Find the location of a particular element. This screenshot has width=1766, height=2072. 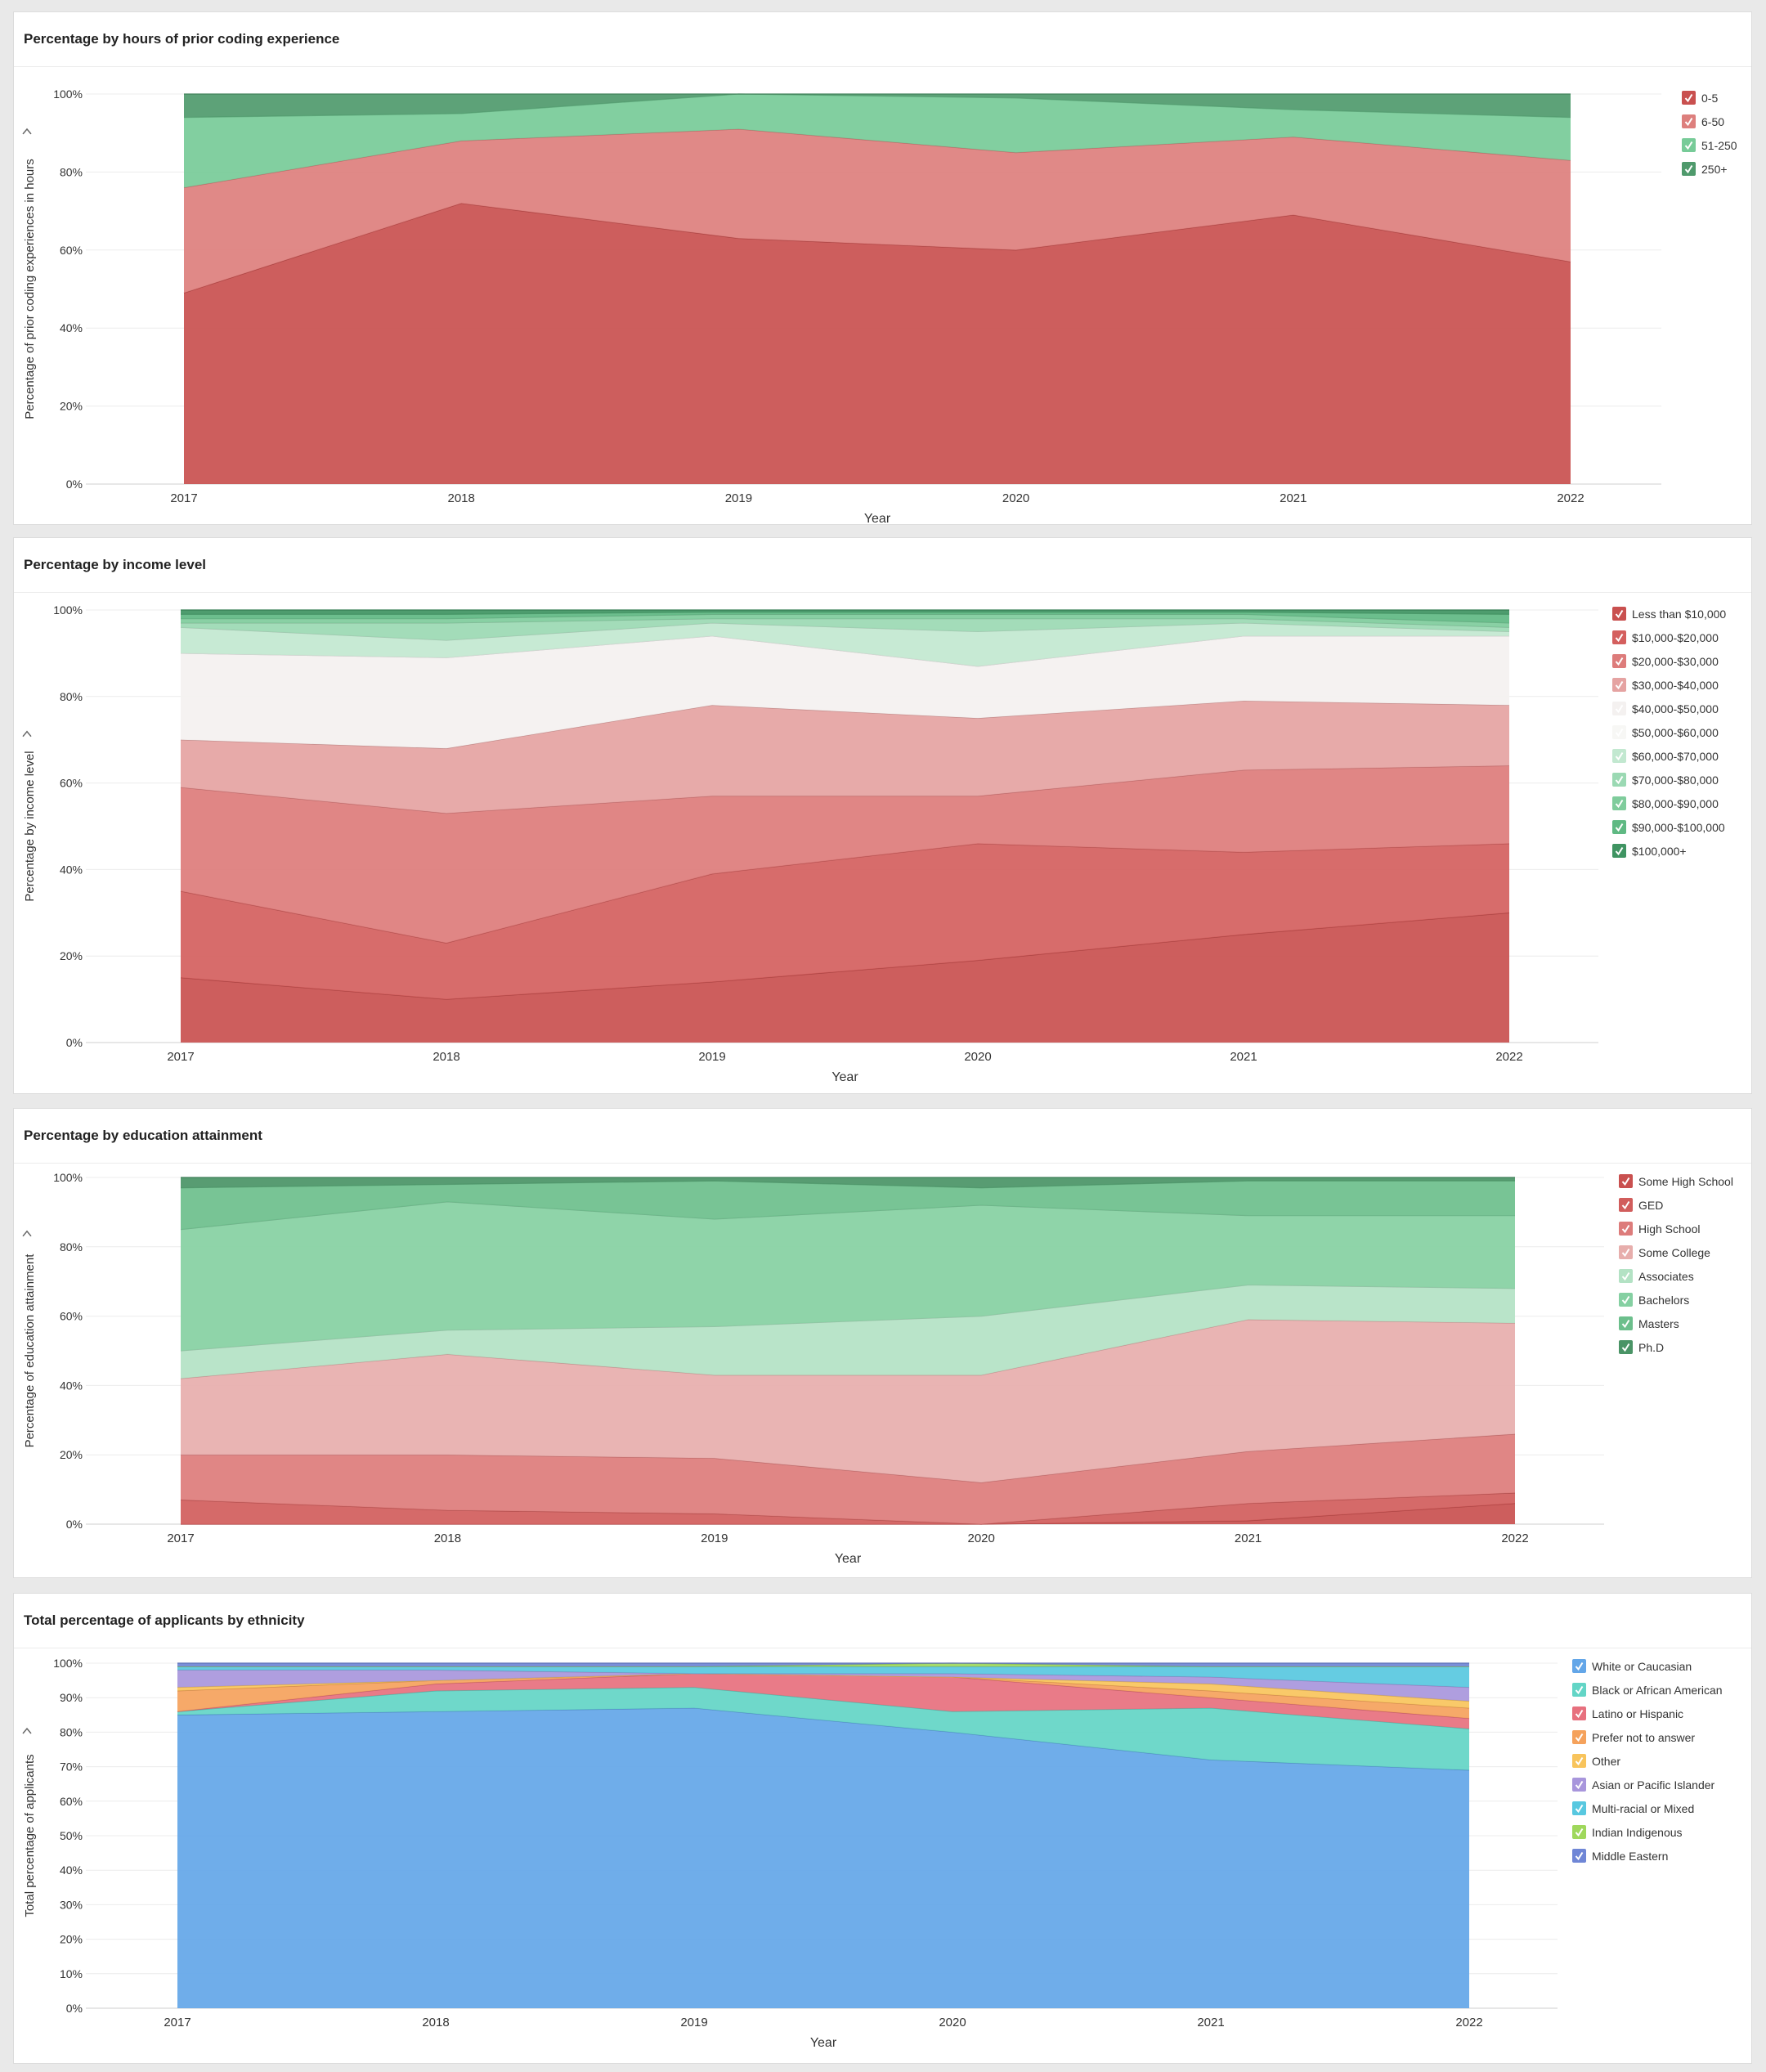

area-series-ged is located at coordinates (848, 1508).